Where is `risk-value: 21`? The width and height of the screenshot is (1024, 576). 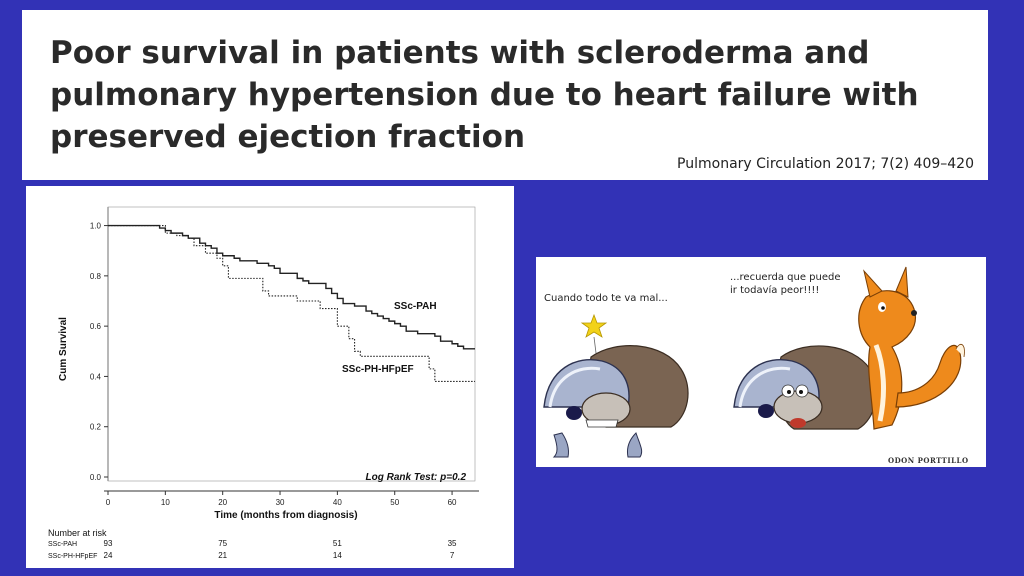 risk-value: 21 is located at coordinates (222, 555).